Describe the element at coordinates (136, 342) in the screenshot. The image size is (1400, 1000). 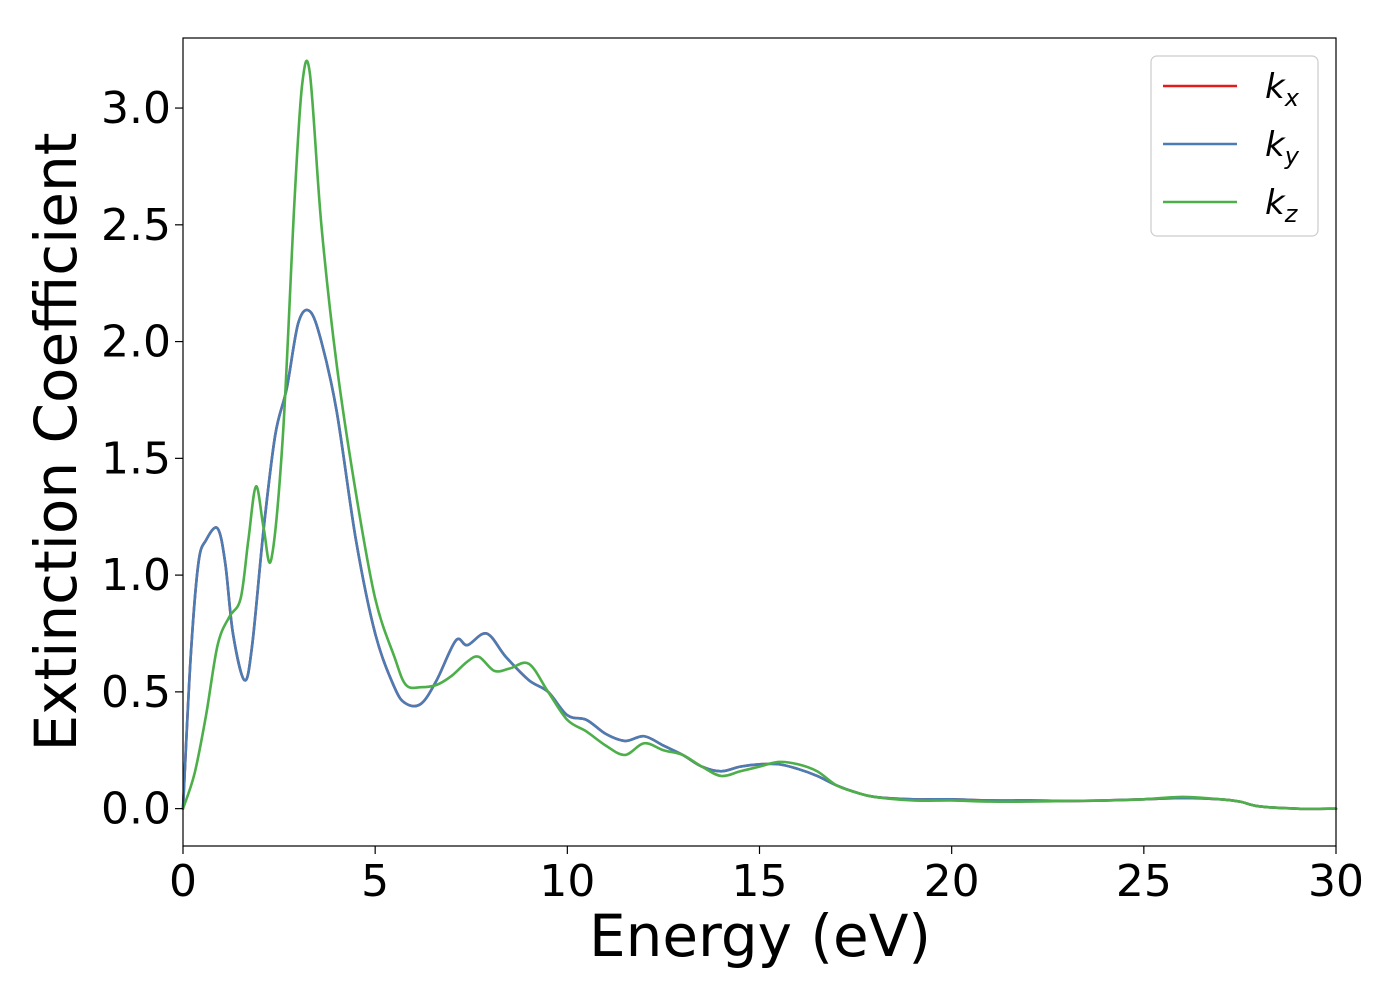
I see `y-tick-label: 2.0` at that location.